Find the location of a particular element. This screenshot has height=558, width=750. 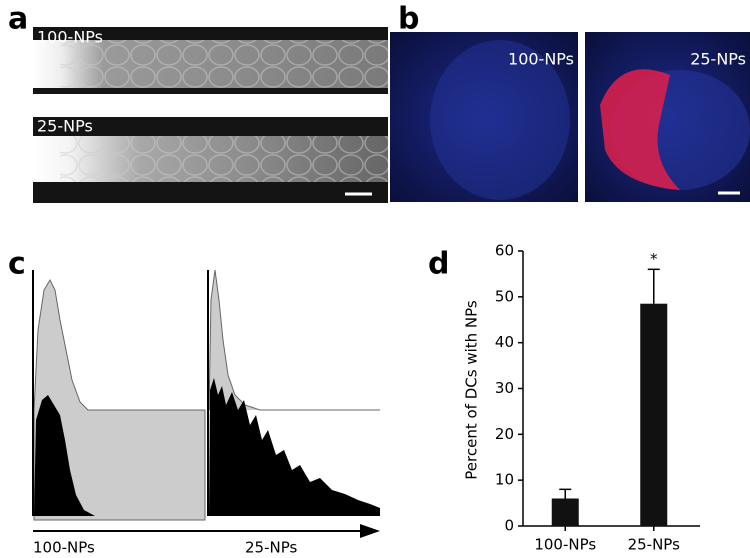

arrow-head is located at coordinates (370, 531).